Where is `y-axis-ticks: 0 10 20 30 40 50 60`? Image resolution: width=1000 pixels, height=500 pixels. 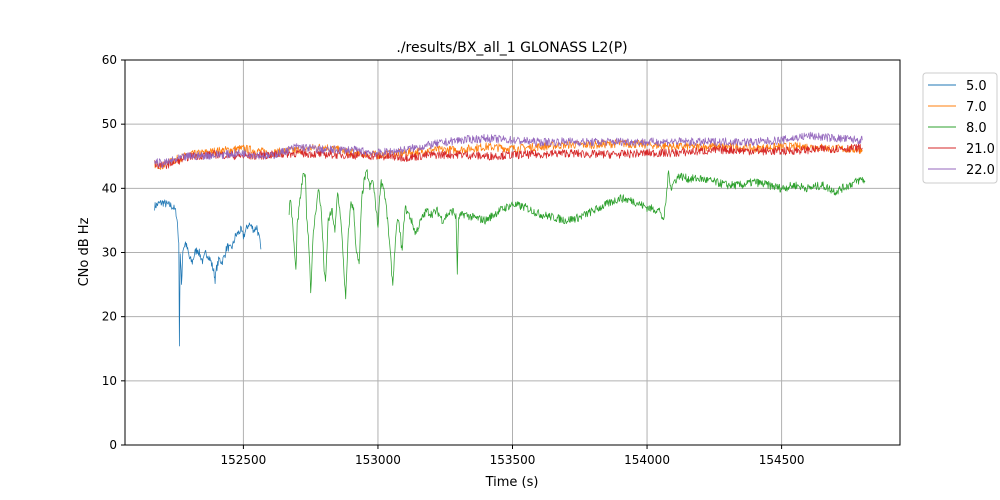 y-axis-ticks: 0 10 20 30 40 50 60 is located at coordinates (113, 252).